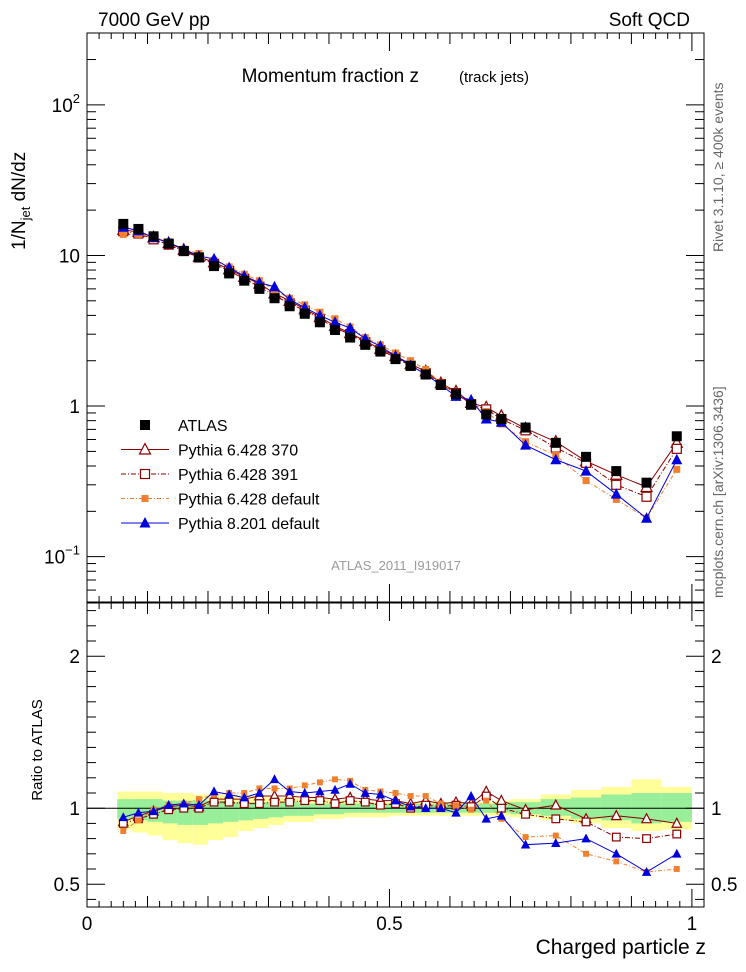 The width and height of the screenshot is (746, 972). I want to click on chart-title-suffix: (track jets), so click(494, 77).